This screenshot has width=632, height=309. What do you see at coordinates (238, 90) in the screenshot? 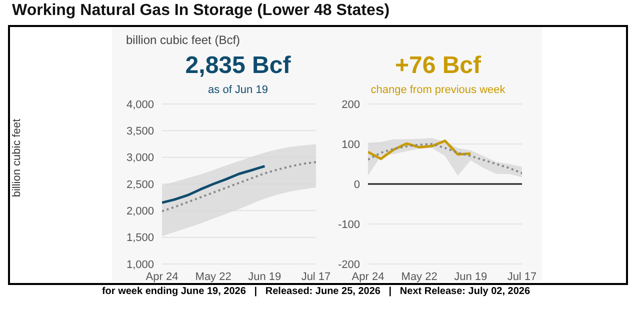
I see `text: as of Jun 19` at bounding box center [238, 90].